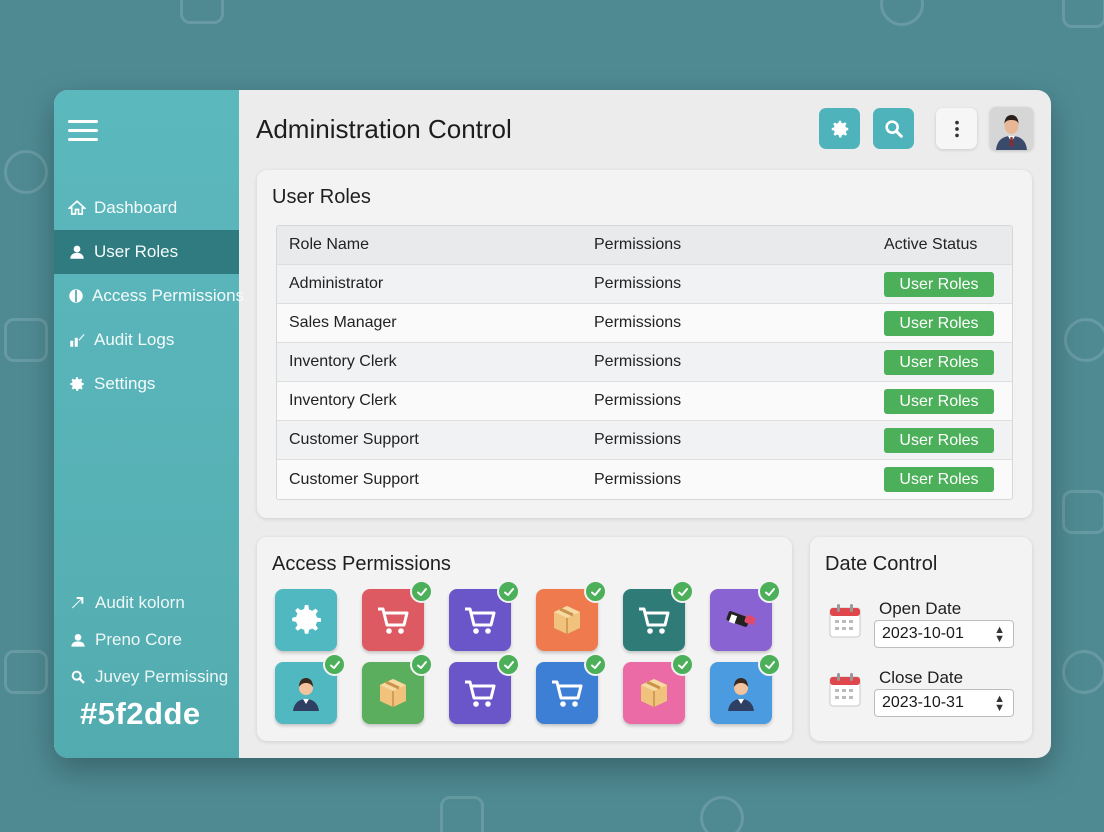  What do you see at coordinates (140, 602) in the screenshot?
I see `sidebar-bottom-label: Audit kolorn` at bounding box center [140, 602].